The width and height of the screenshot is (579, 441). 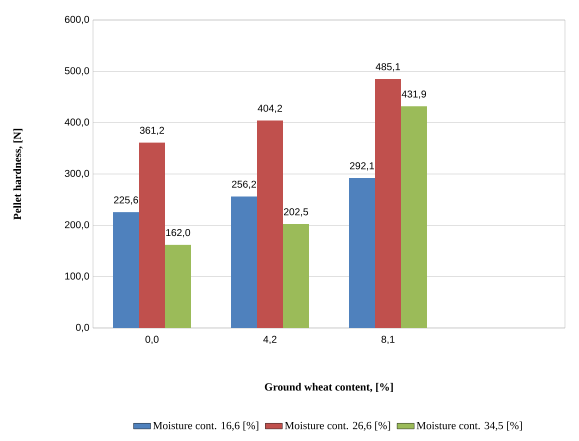 I want to click on legend-label: Moisture cont. 16,6 [%], so click(x=205, y=426).